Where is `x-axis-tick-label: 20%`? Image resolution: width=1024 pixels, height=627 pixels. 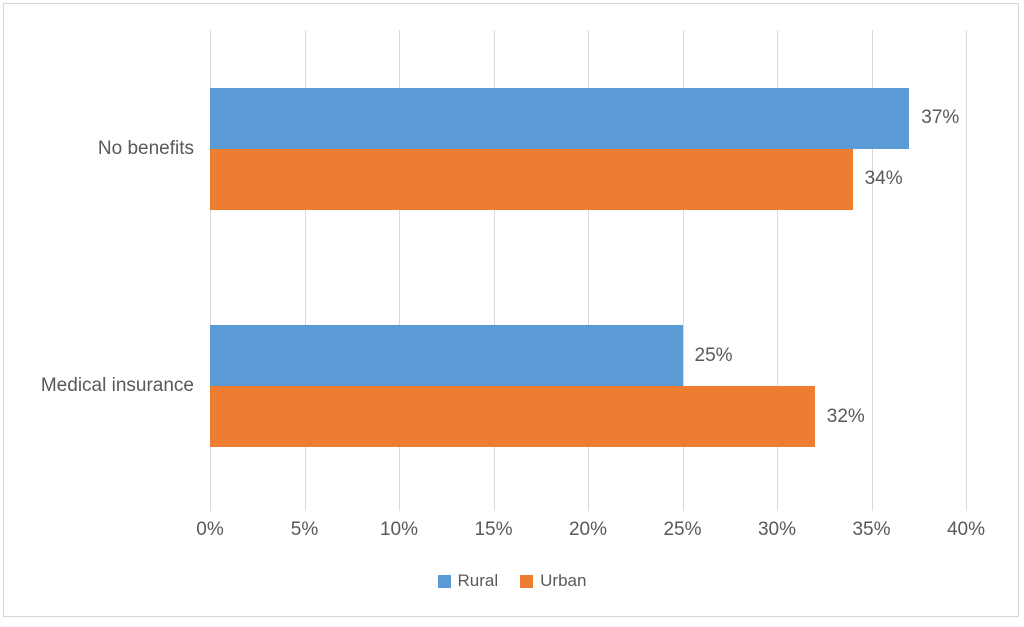
x-axis-tick-label: 20% is located at coordinates (588, 529).